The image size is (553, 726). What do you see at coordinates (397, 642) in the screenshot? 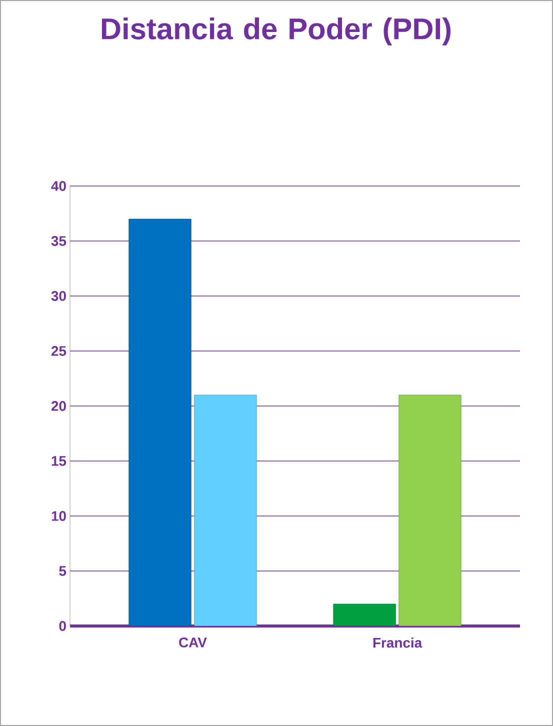
I see `x-tick-label: Francia` at bounding box center [397, 642].